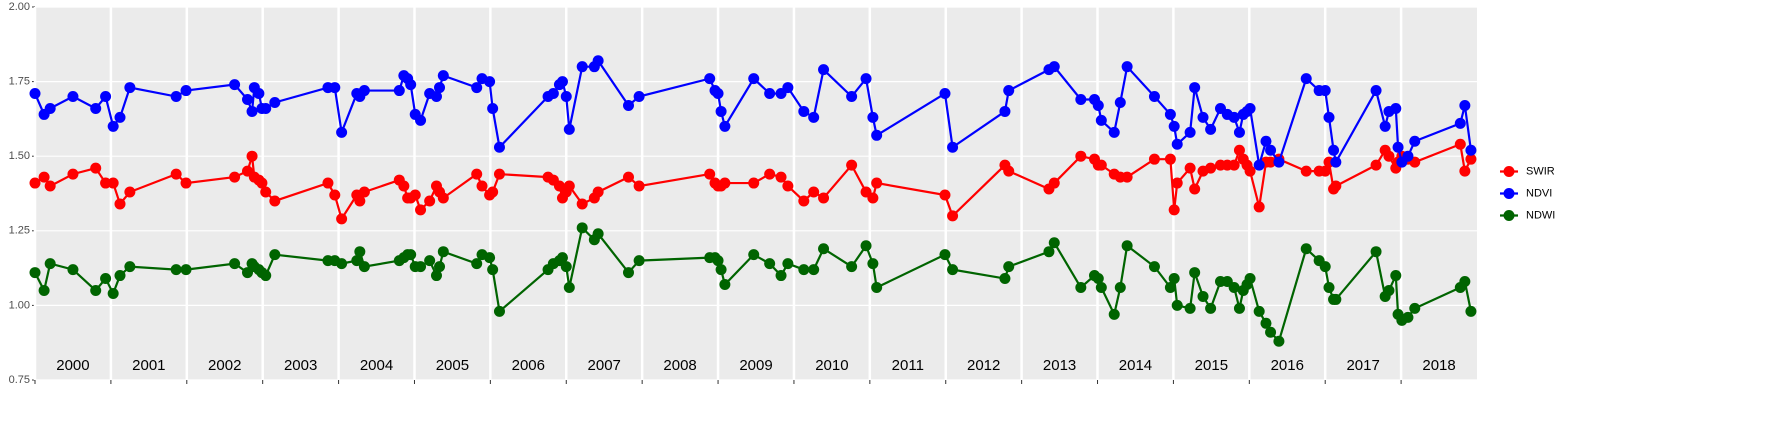  Describe the element at coordinates (148, 365) in the screenshot. I see `year-label: 2001` at that location.